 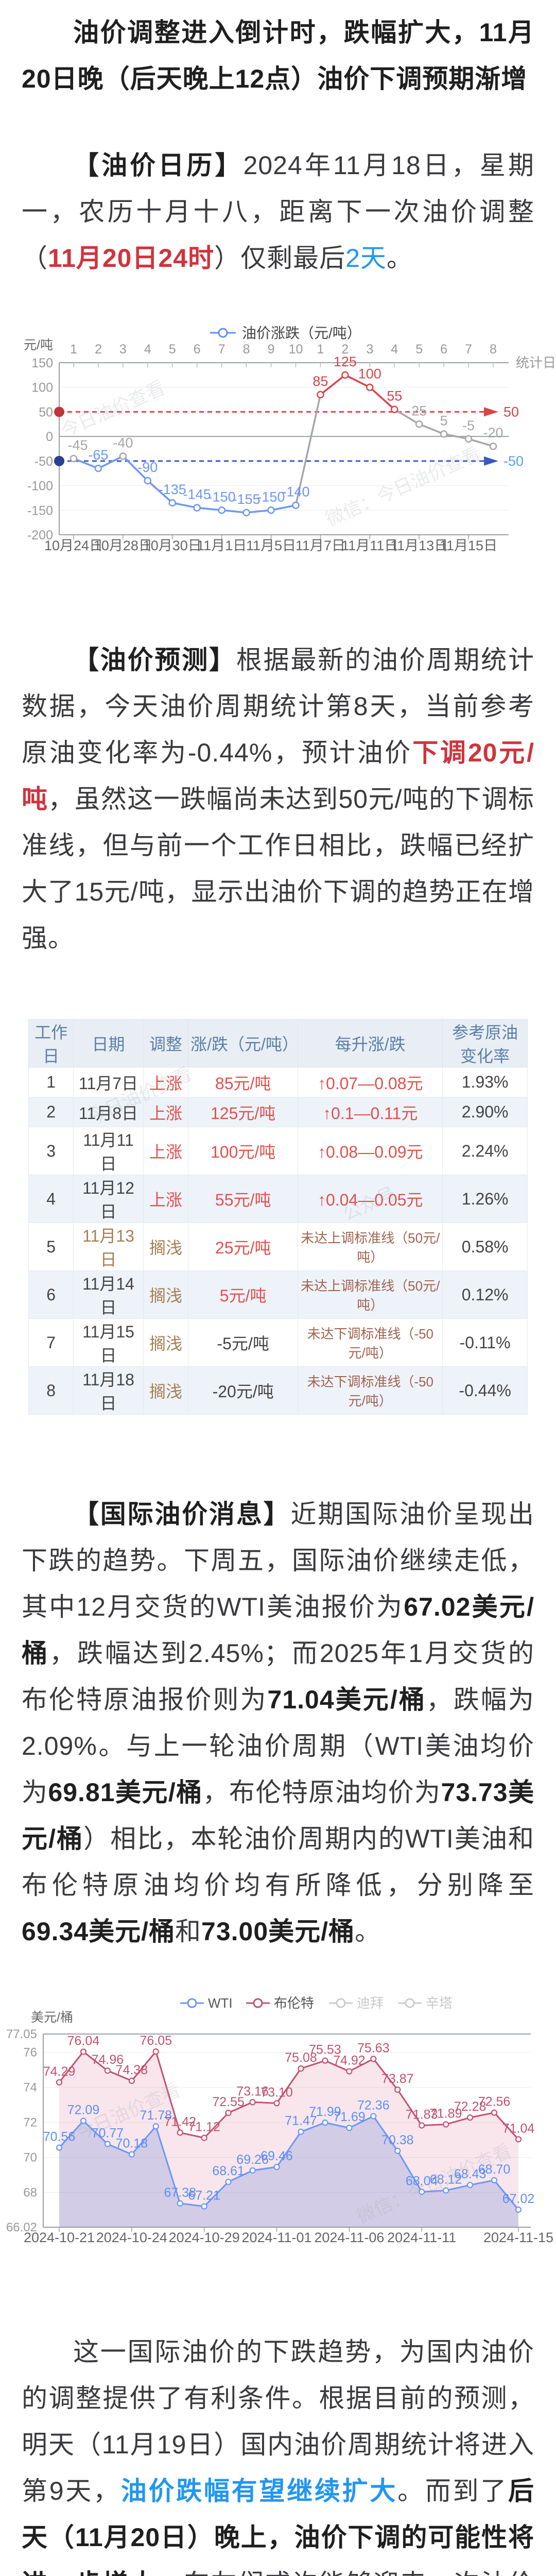 What do you see at coordinates (278, 776) in the screenshot?
I see `text-segment: 下调20元/吨` at bounding box center [278, 776].